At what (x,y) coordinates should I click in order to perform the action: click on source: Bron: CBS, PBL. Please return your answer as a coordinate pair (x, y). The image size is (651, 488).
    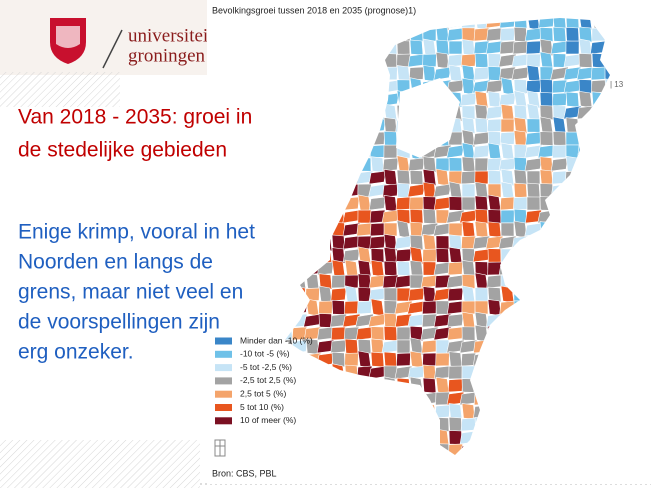
    Looking at the image, I should click on (244, 473).